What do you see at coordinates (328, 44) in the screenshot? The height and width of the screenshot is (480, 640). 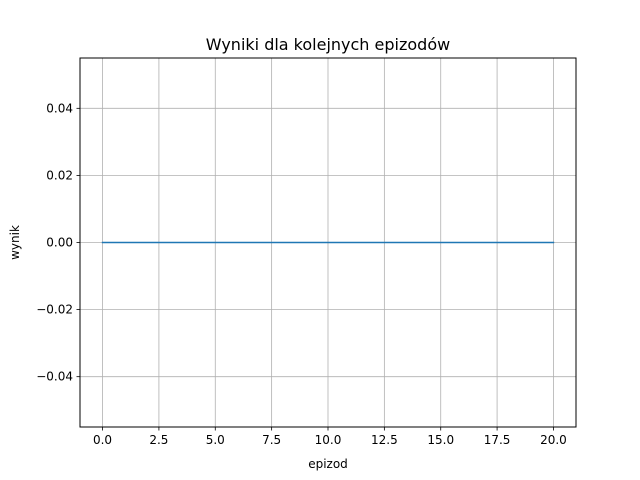 I see `chart-title: Wyniki dla kolejnych epizodów` at bounding box center [328, 44].